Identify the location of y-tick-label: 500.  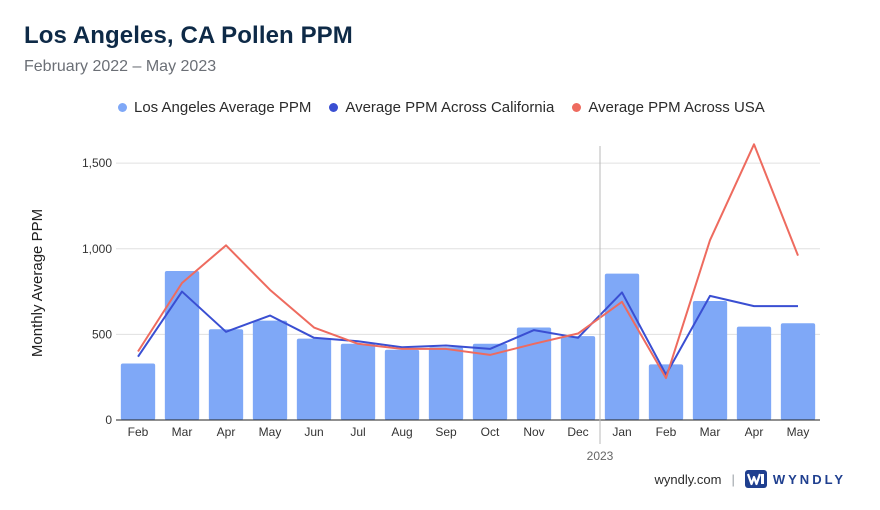
(102, 334).